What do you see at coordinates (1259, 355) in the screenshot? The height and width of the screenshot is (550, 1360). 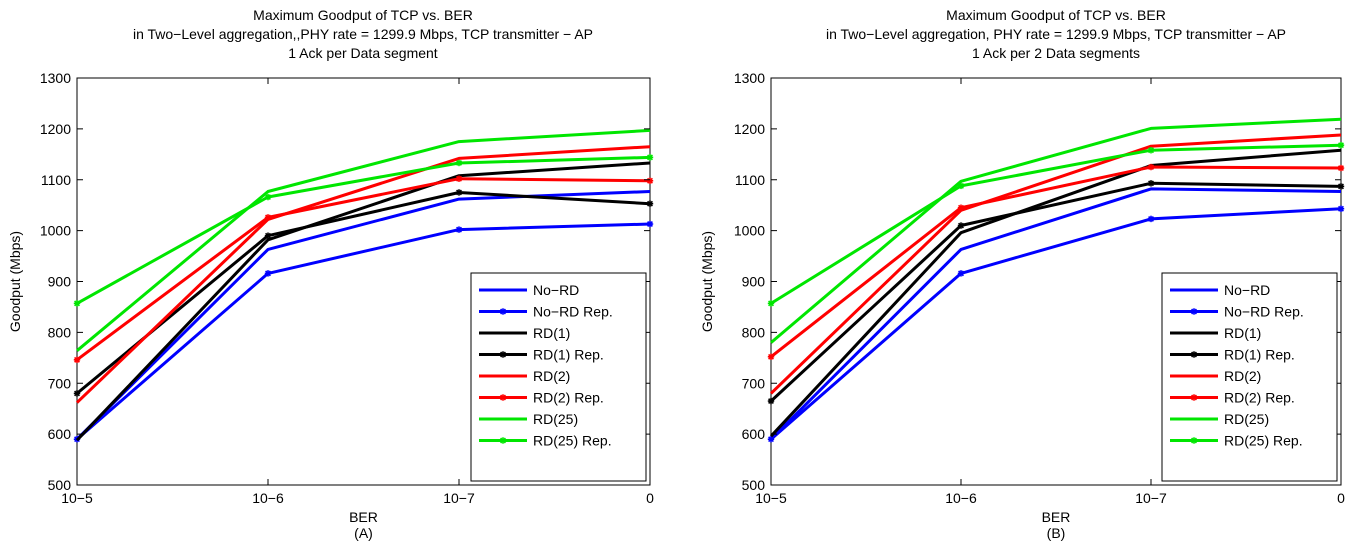 I see `chart-b-legend-label-3: RD(1) Rep.` at bounding box center [1259, 355].